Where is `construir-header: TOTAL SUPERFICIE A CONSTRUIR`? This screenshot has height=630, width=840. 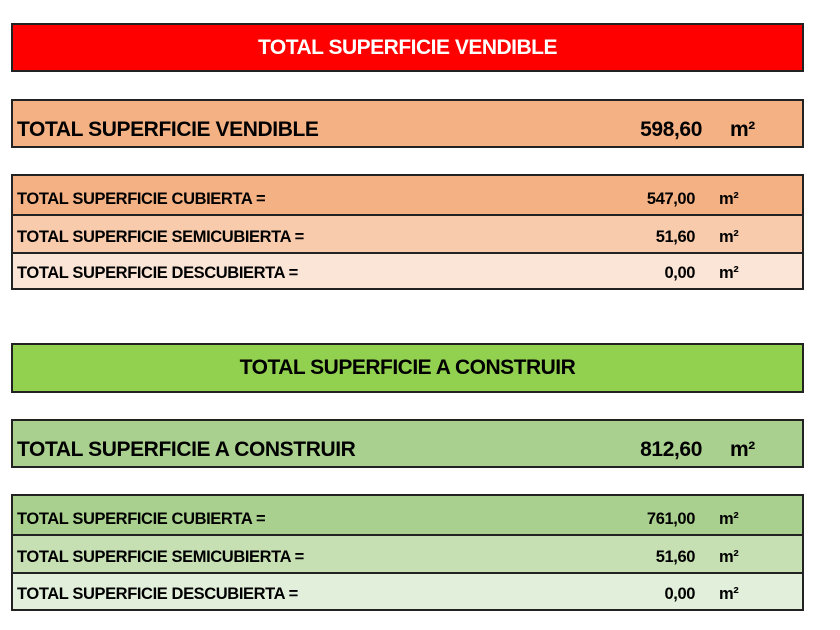 construir-header: TOTAL SUPERFICIE A CONSTRUIR is located at coordinates (407, 368).